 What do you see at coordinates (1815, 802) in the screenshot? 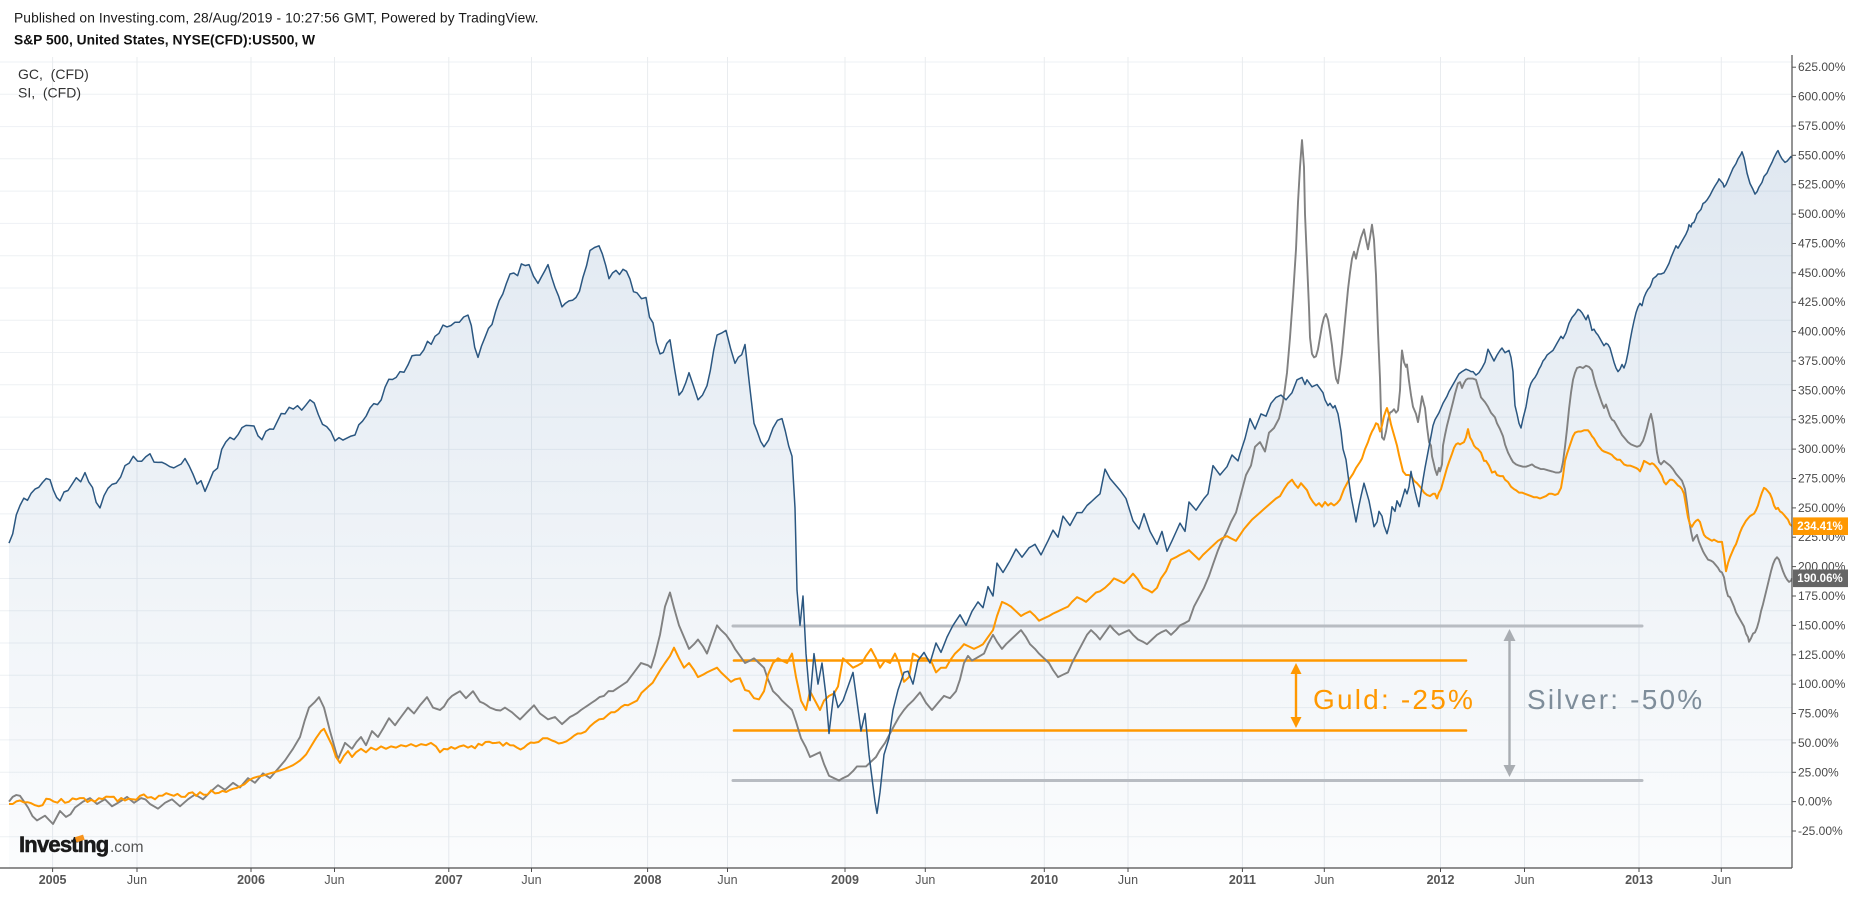
I see `svg-text: 0.00%` at bounding box center [1815, 802].